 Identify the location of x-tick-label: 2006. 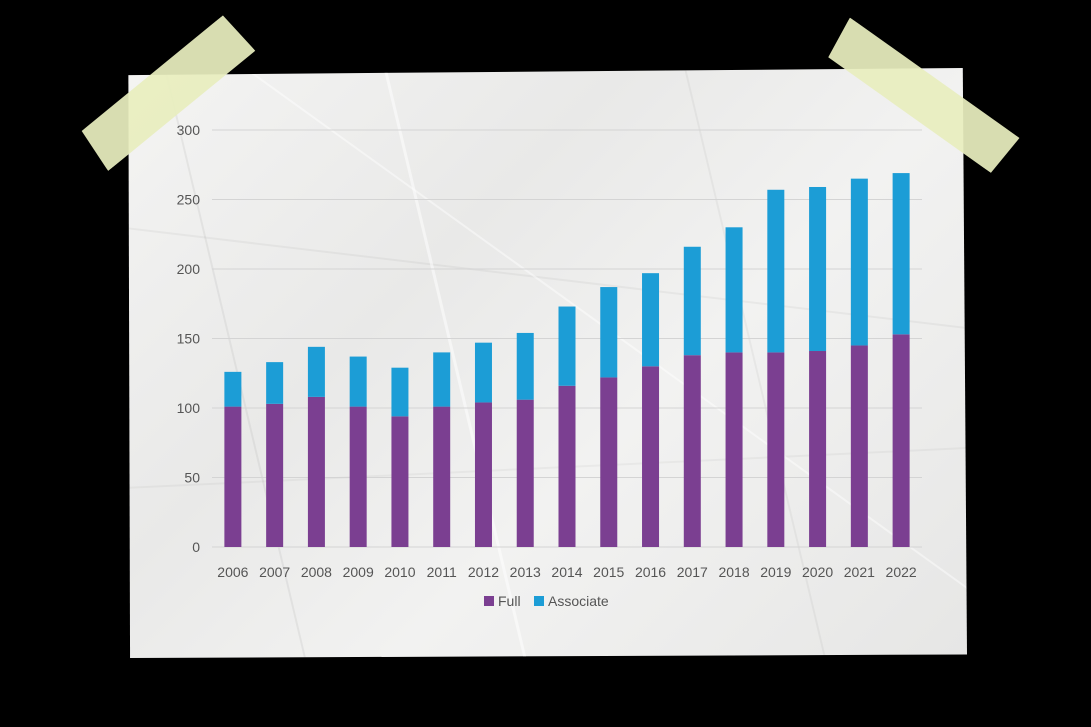
(232, 572).